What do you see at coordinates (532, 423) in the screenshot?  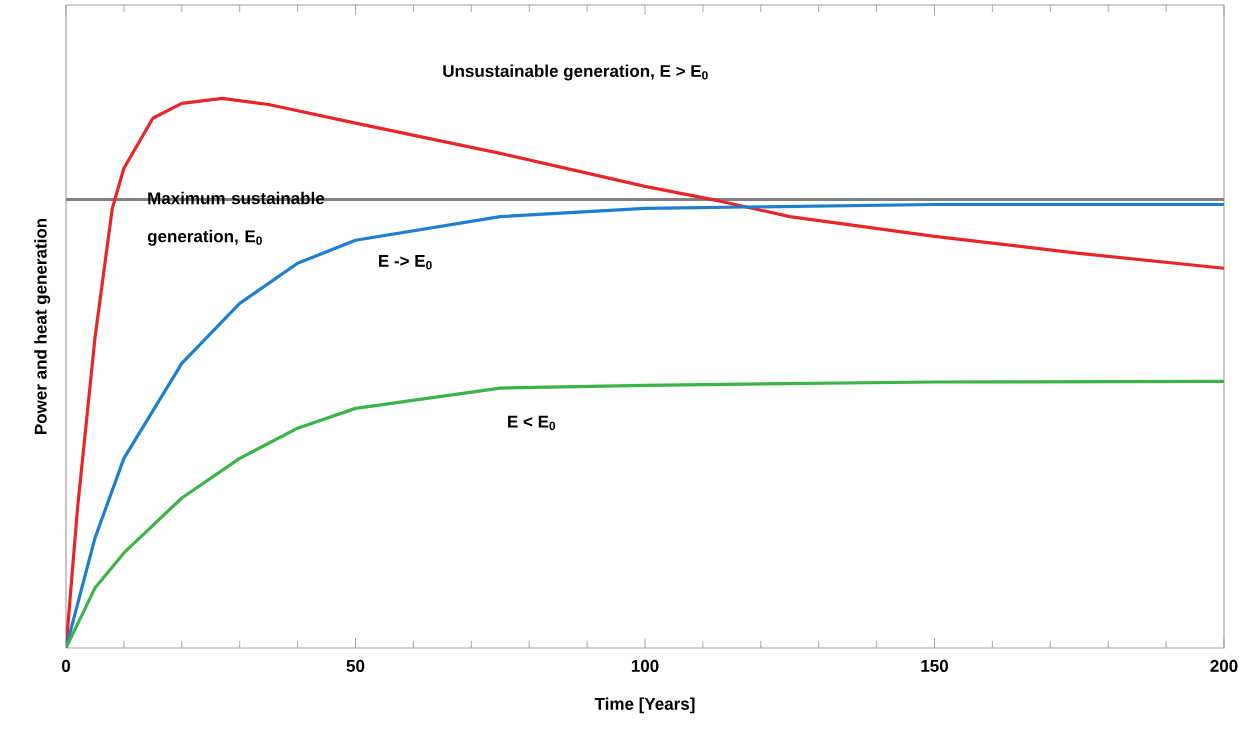 I see `annotation: E < E$_{0}$` at bounding box center [532, 423].